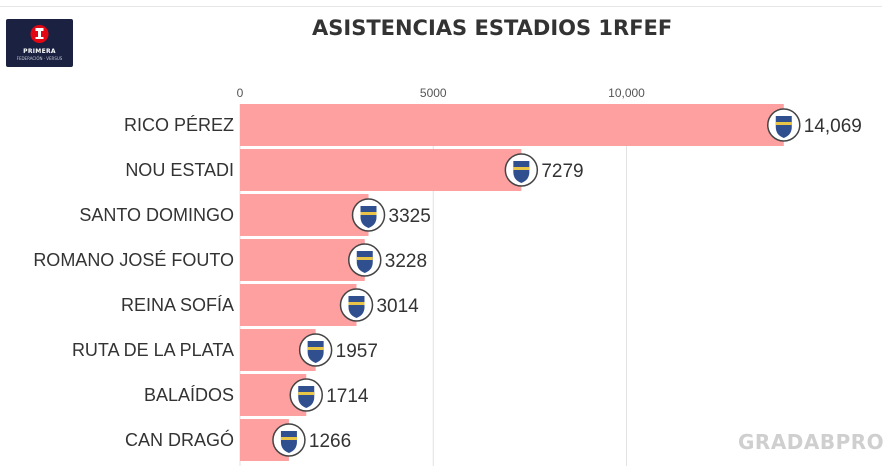 The width and height of the screenshot is (892, 471). I want to click on category-label: ROMANO JOSÉ FOUTO, so click(133, 260).